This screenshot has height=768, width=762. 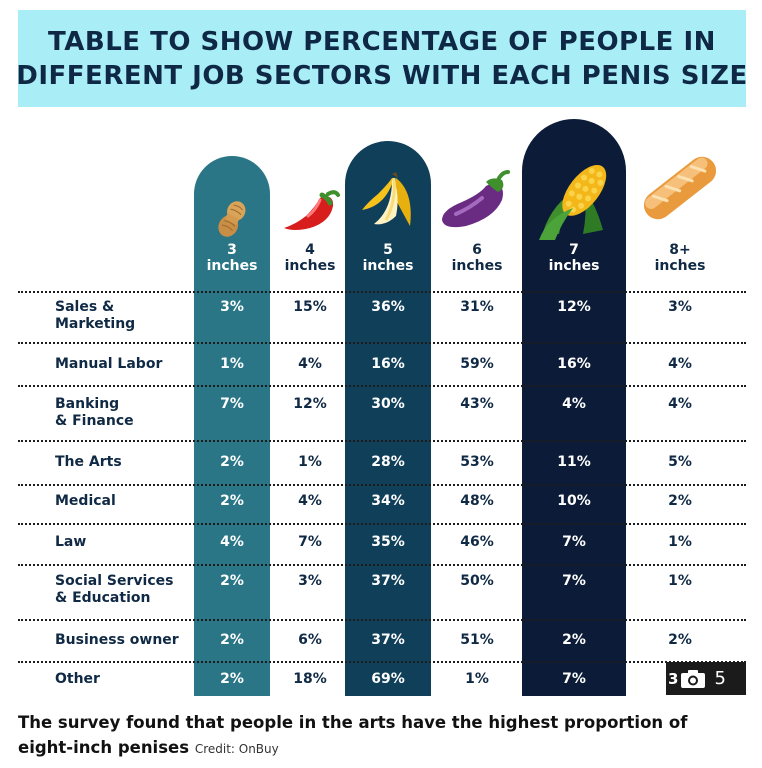 I want to click on column-header-7-inches: 7 inches, so click(x=574, y=258).